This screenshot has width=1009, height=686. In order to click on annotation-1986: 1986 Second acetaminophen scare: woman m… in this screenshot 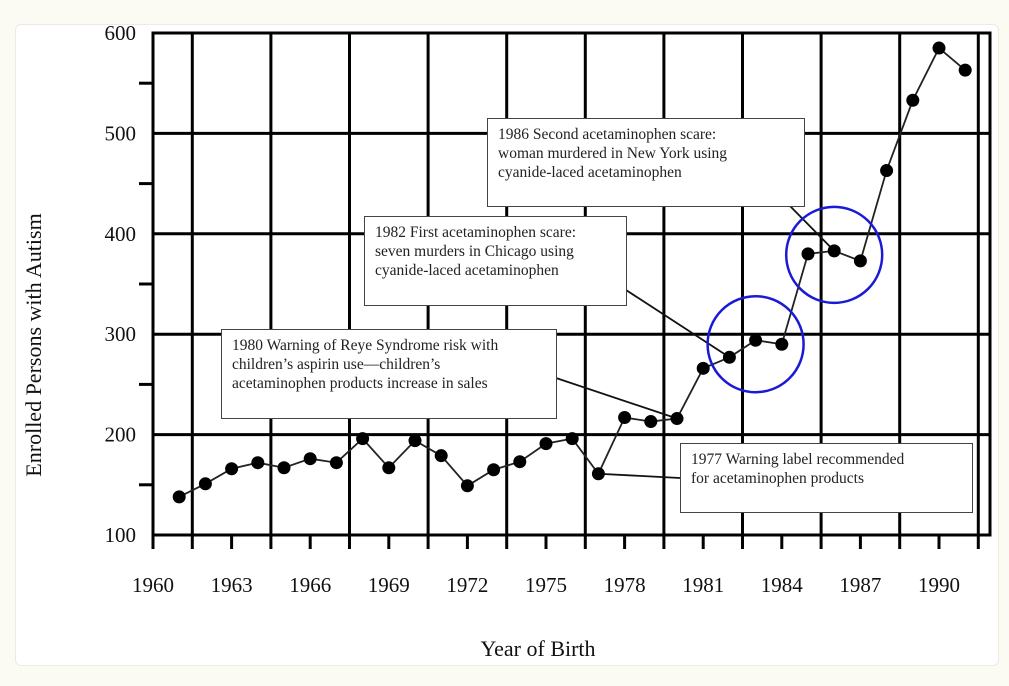, I will do `click(646, 162)`.